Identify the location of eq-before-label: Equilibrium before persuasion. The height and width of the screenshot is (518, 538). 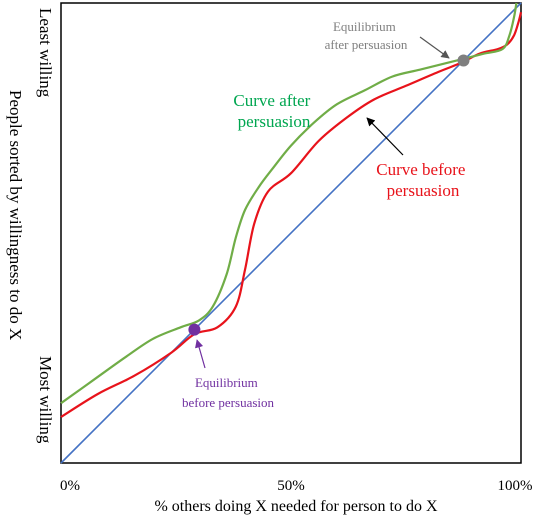
(228, 392).